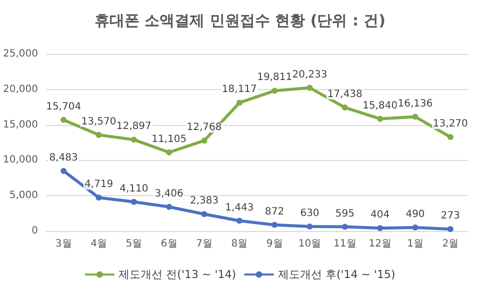 This screenshot has height=289, width=480. What do you see at coordinates (35, 231) in the screenshot?
I see `y-tick-label: 0` at bounding box center [35, 231].